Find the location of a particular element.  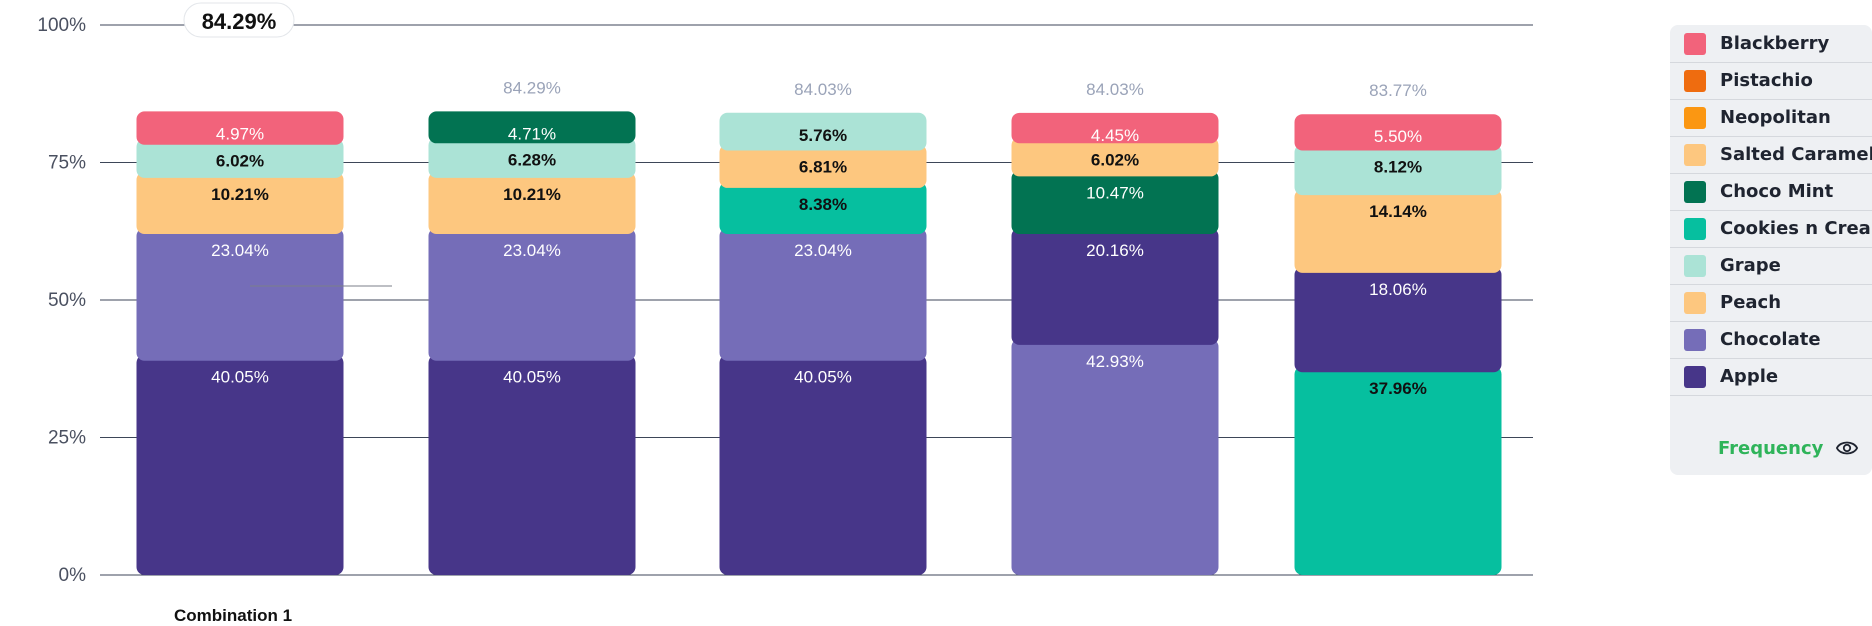

legend-label: Chocolate is located at coordinates (1770, 339).